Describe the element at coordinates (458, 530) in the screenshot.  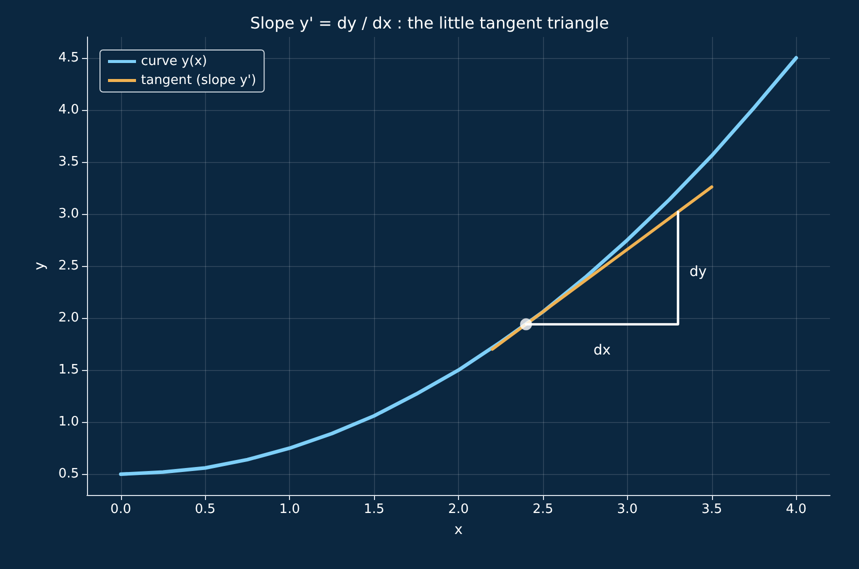
I see `x-axis-title: x` at that location.